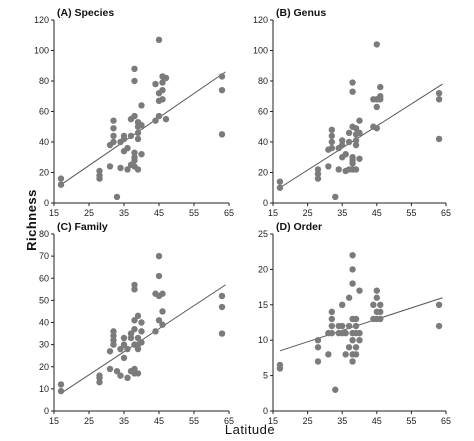 The width and height of the screenshot is (474, 441). What do you see at coordinates (44, 81) in the screenshot?
I see `y-tick-label: 80` at bounding box center [44, 81].